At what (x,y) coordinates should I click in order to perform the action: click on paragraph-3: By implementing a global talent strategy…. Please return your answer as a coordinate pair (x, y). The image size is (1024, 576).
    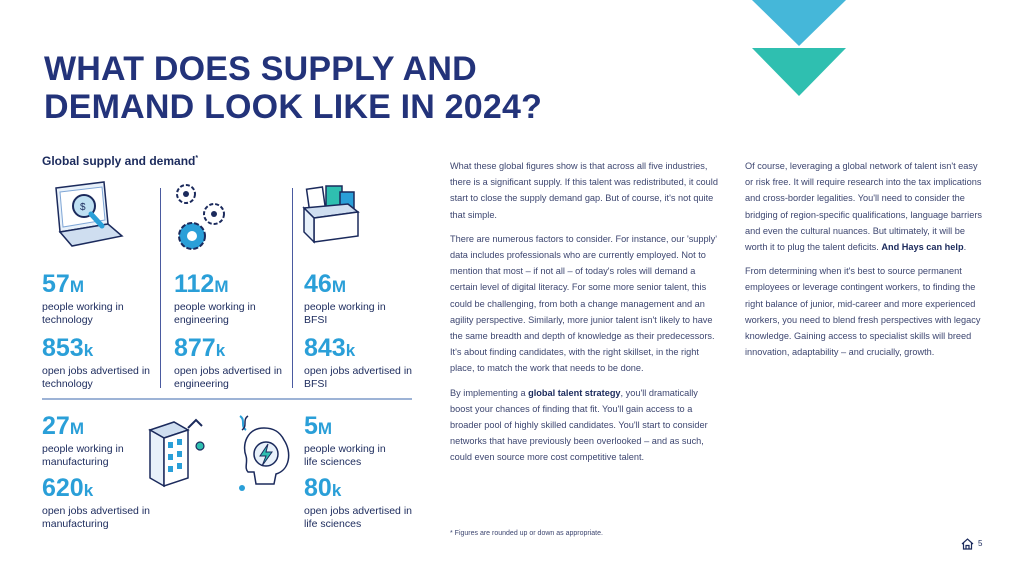
    Looking at the image, I should click on (579, 425).